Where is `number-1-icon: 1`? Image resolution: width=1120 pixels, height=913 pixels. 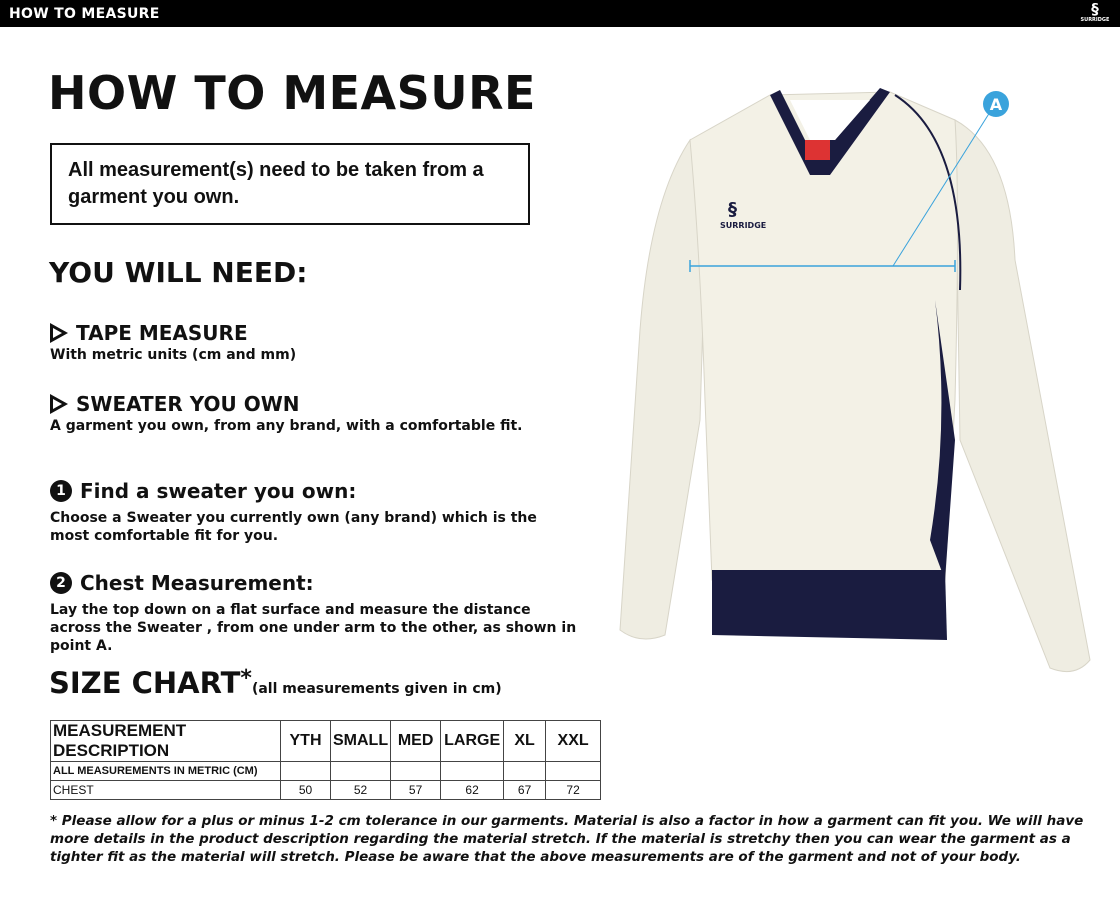 number-1-icon: 1 is located at coordinates (61, 491).